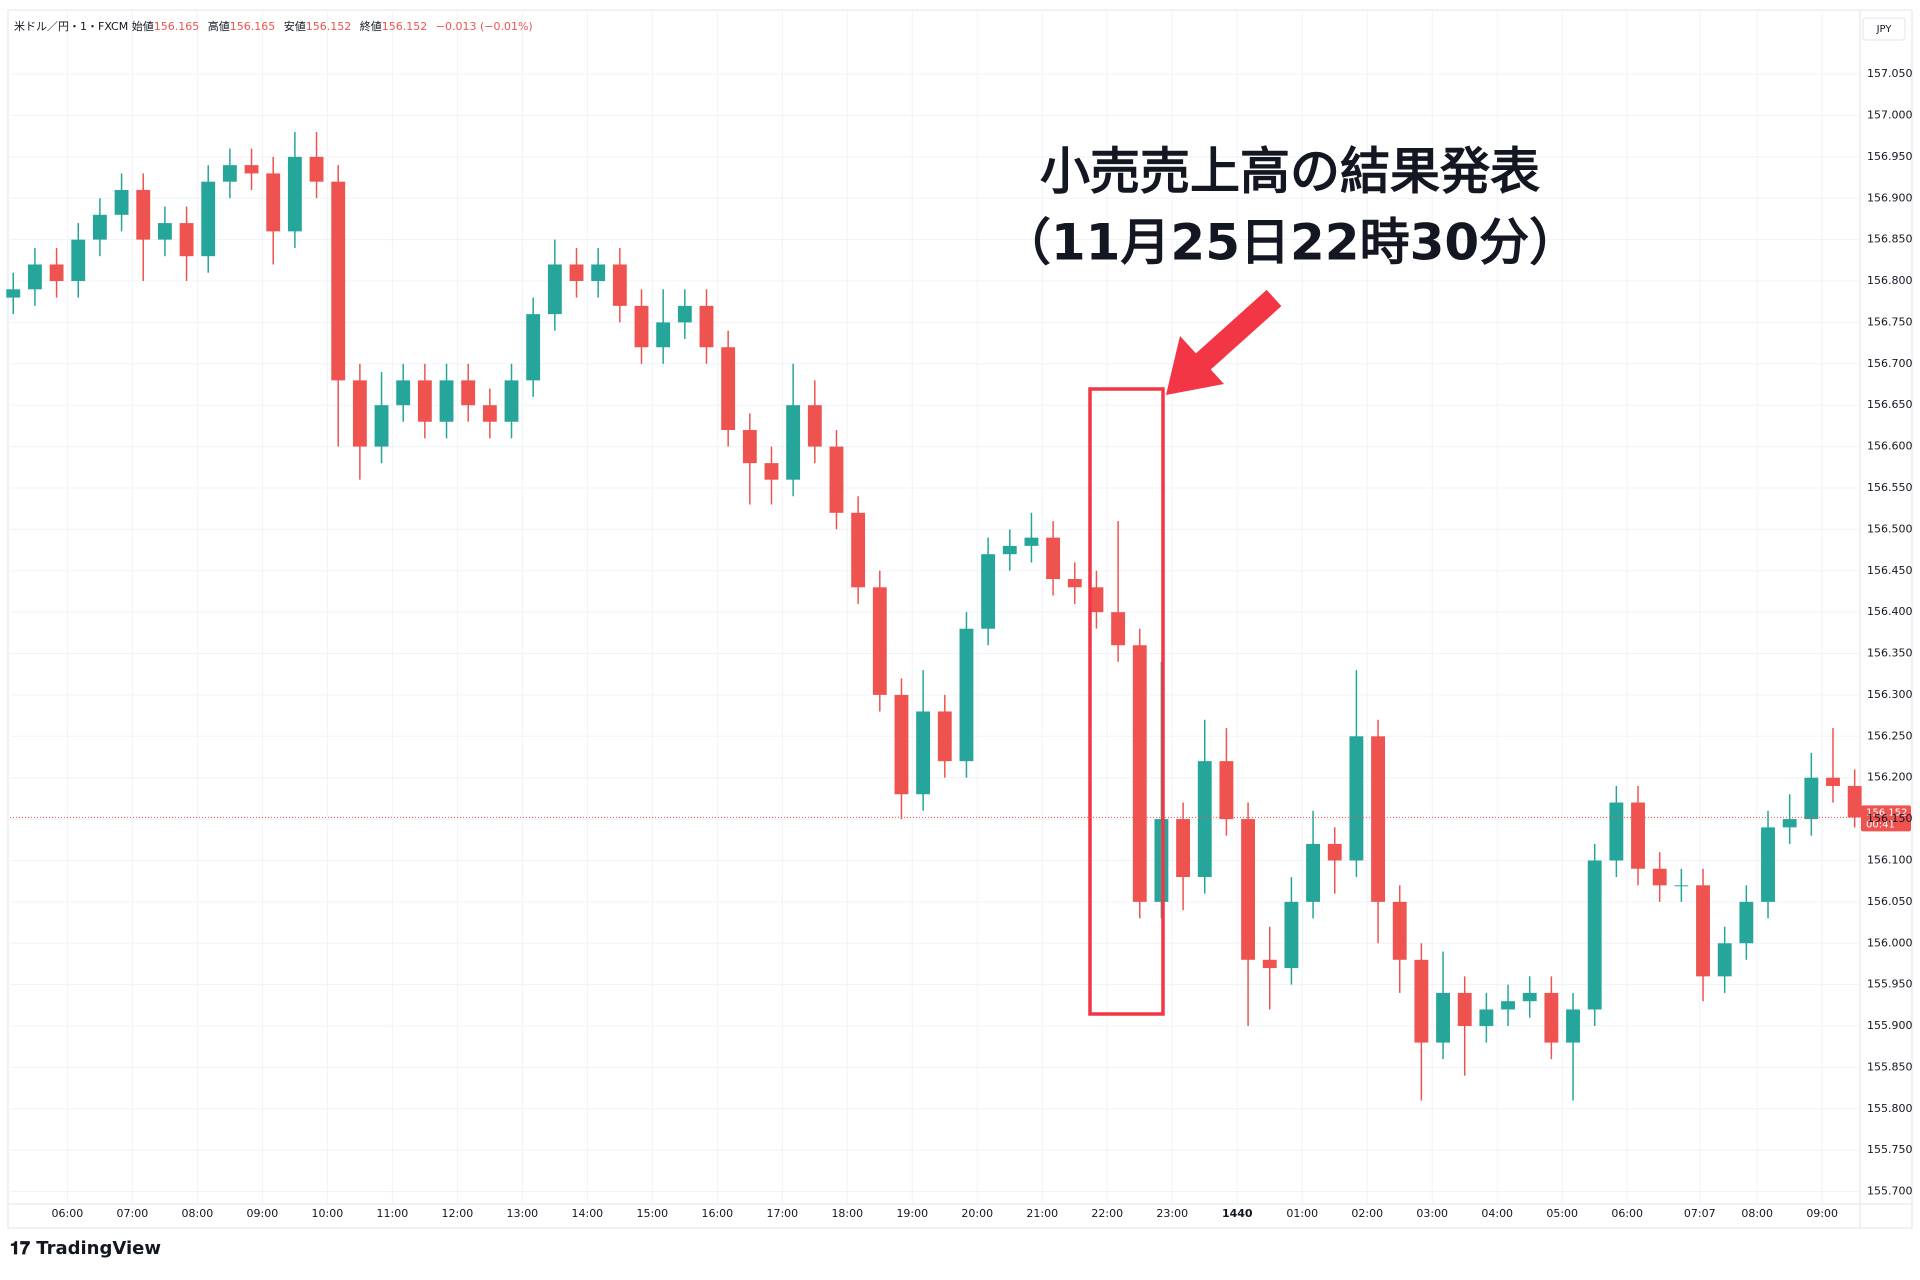 The width and height of the screenshot is (1920, 1280). Describe the element at coordinates (782, 1213) in the screenshot. I see `x-tick-label: 17:00` at that location.